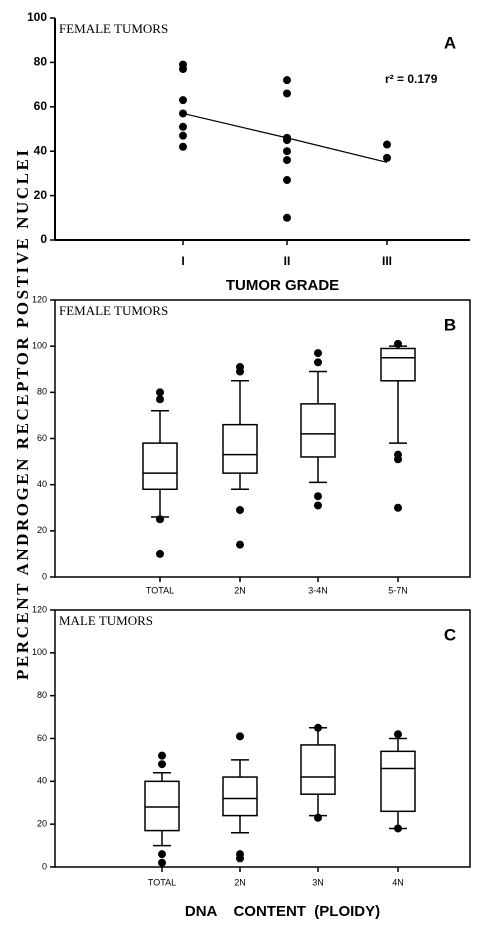 The width and height of the screenshot is (490, 926). What do you see at coordinates (182, 261) in the screenshot?
I see `x-tick-label: I` at bounding box center [182, 261].